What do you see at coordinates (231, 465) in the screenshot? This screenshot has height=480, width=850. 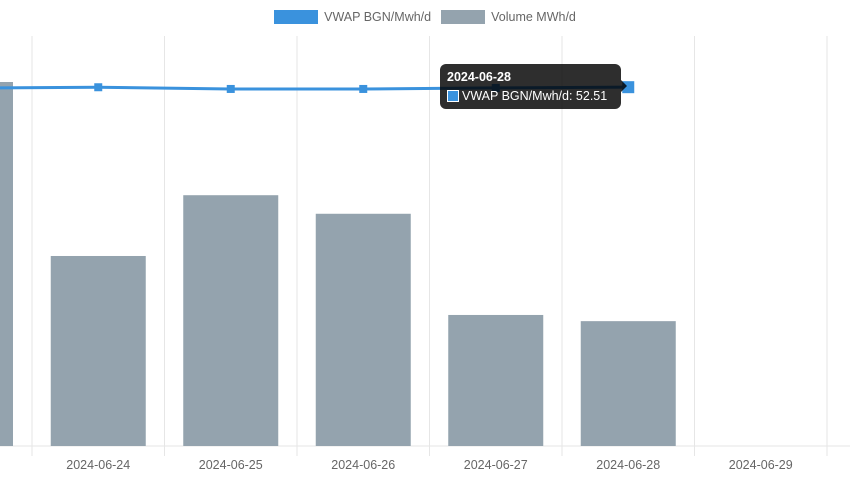 I see `x-tick-label: 2024-06-25` at bounding box center [231, 465].